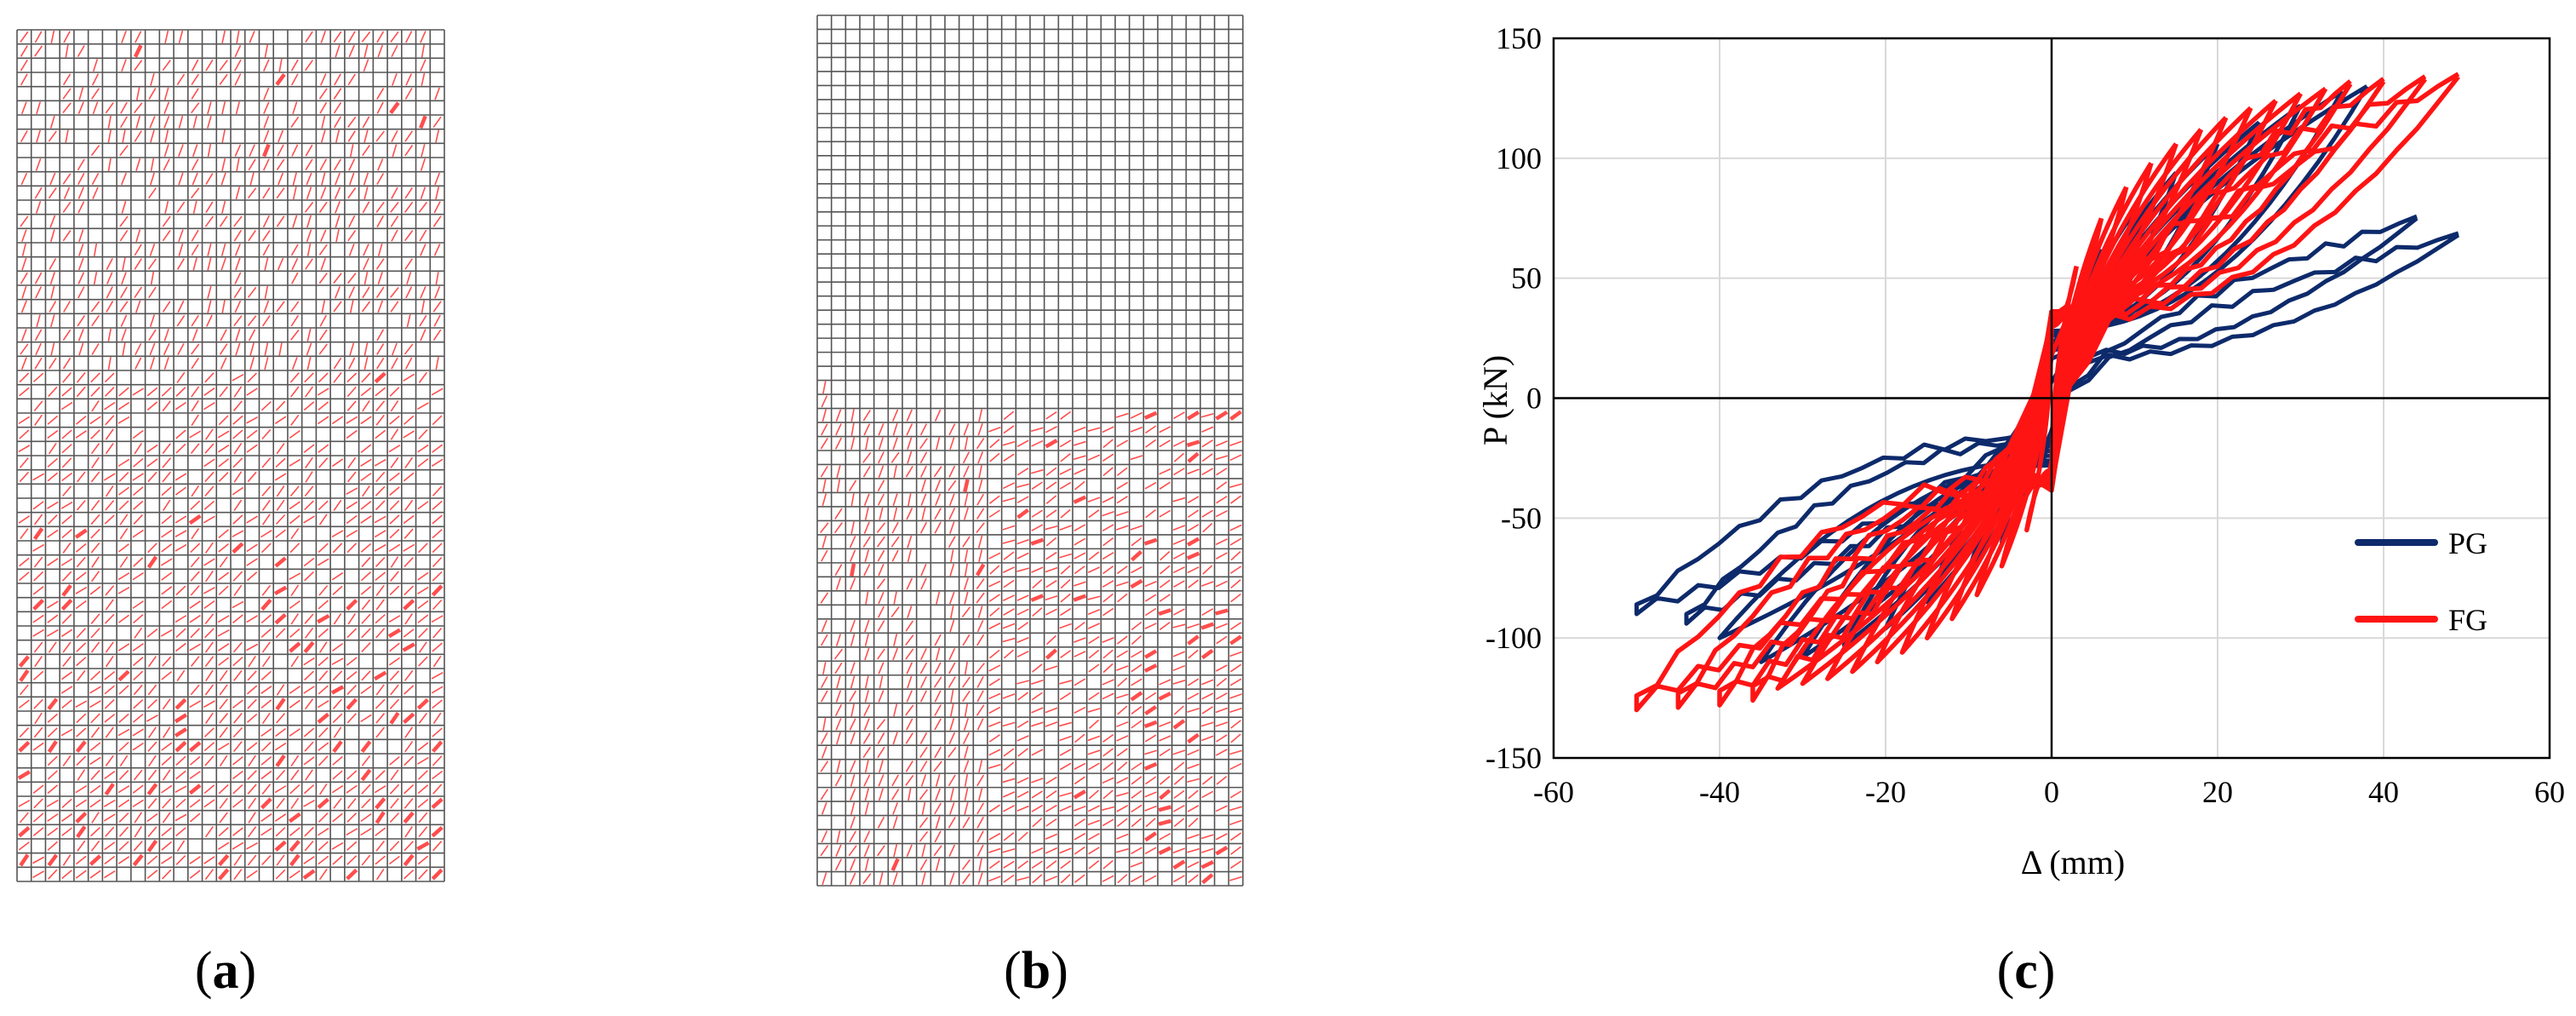 The width and height of the screenshot is (2576, 1016). What do you see at coordinates (2421, 581) in the screenshot?
I see `chart-legend: PG FG` at bounding box center [2421, 581].